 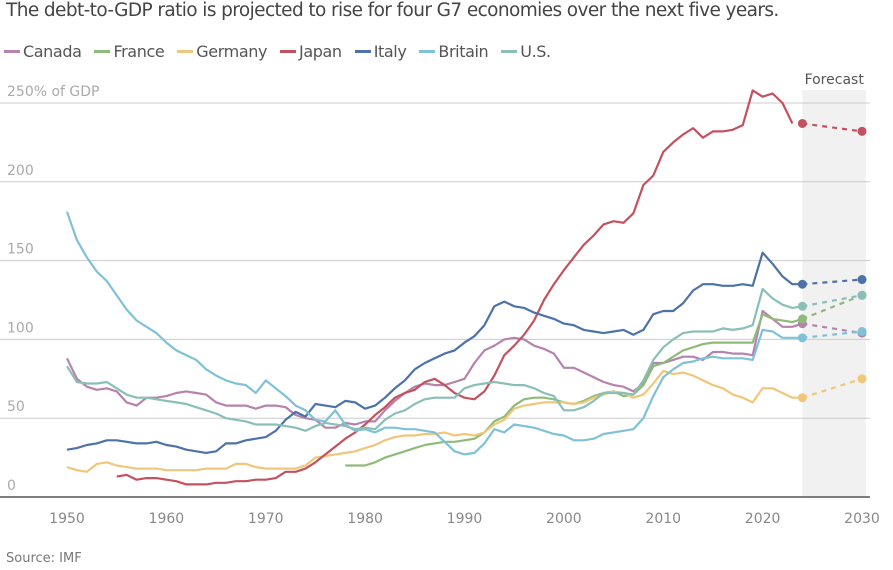 What do you see at coordinates (232, 51) in the screenshot?
I see `legend-label: Germany` at bounding box center [232, 51].